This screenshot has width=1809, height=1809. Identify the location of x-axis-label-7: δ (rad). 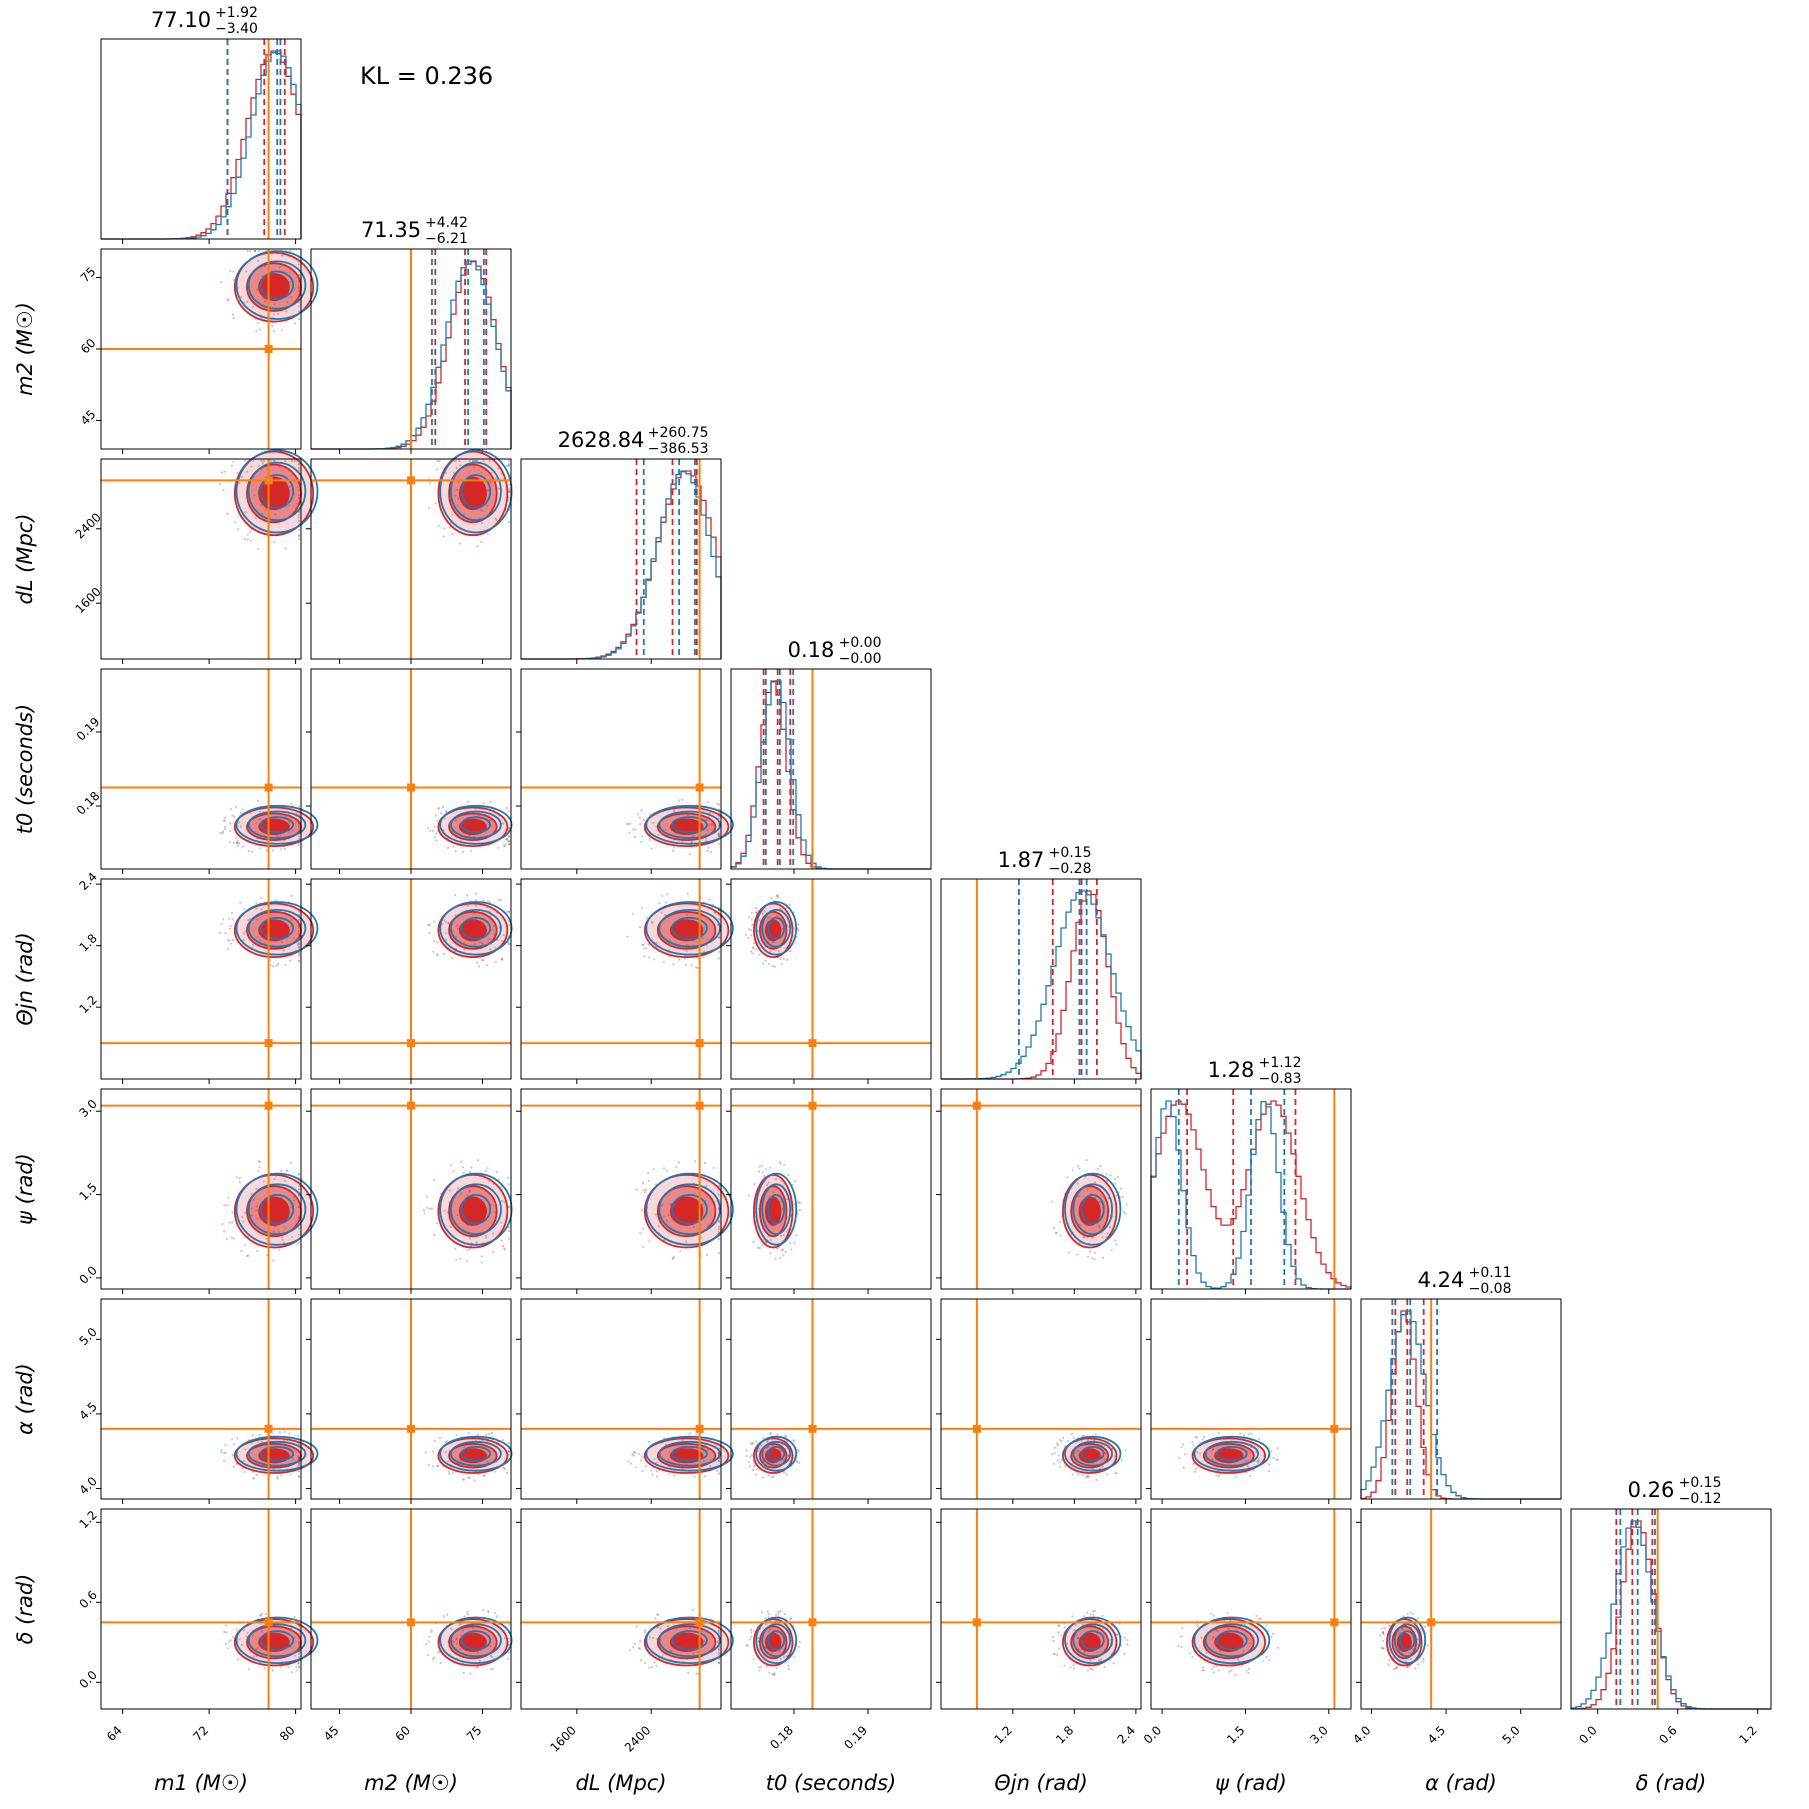
(1671, 1783).